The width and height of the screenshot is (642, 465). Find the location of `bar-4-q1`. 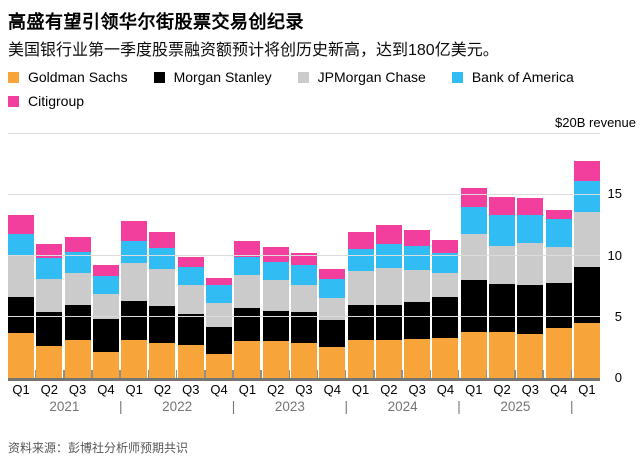

bar-4-q1 is located at coordinates (134, 299).